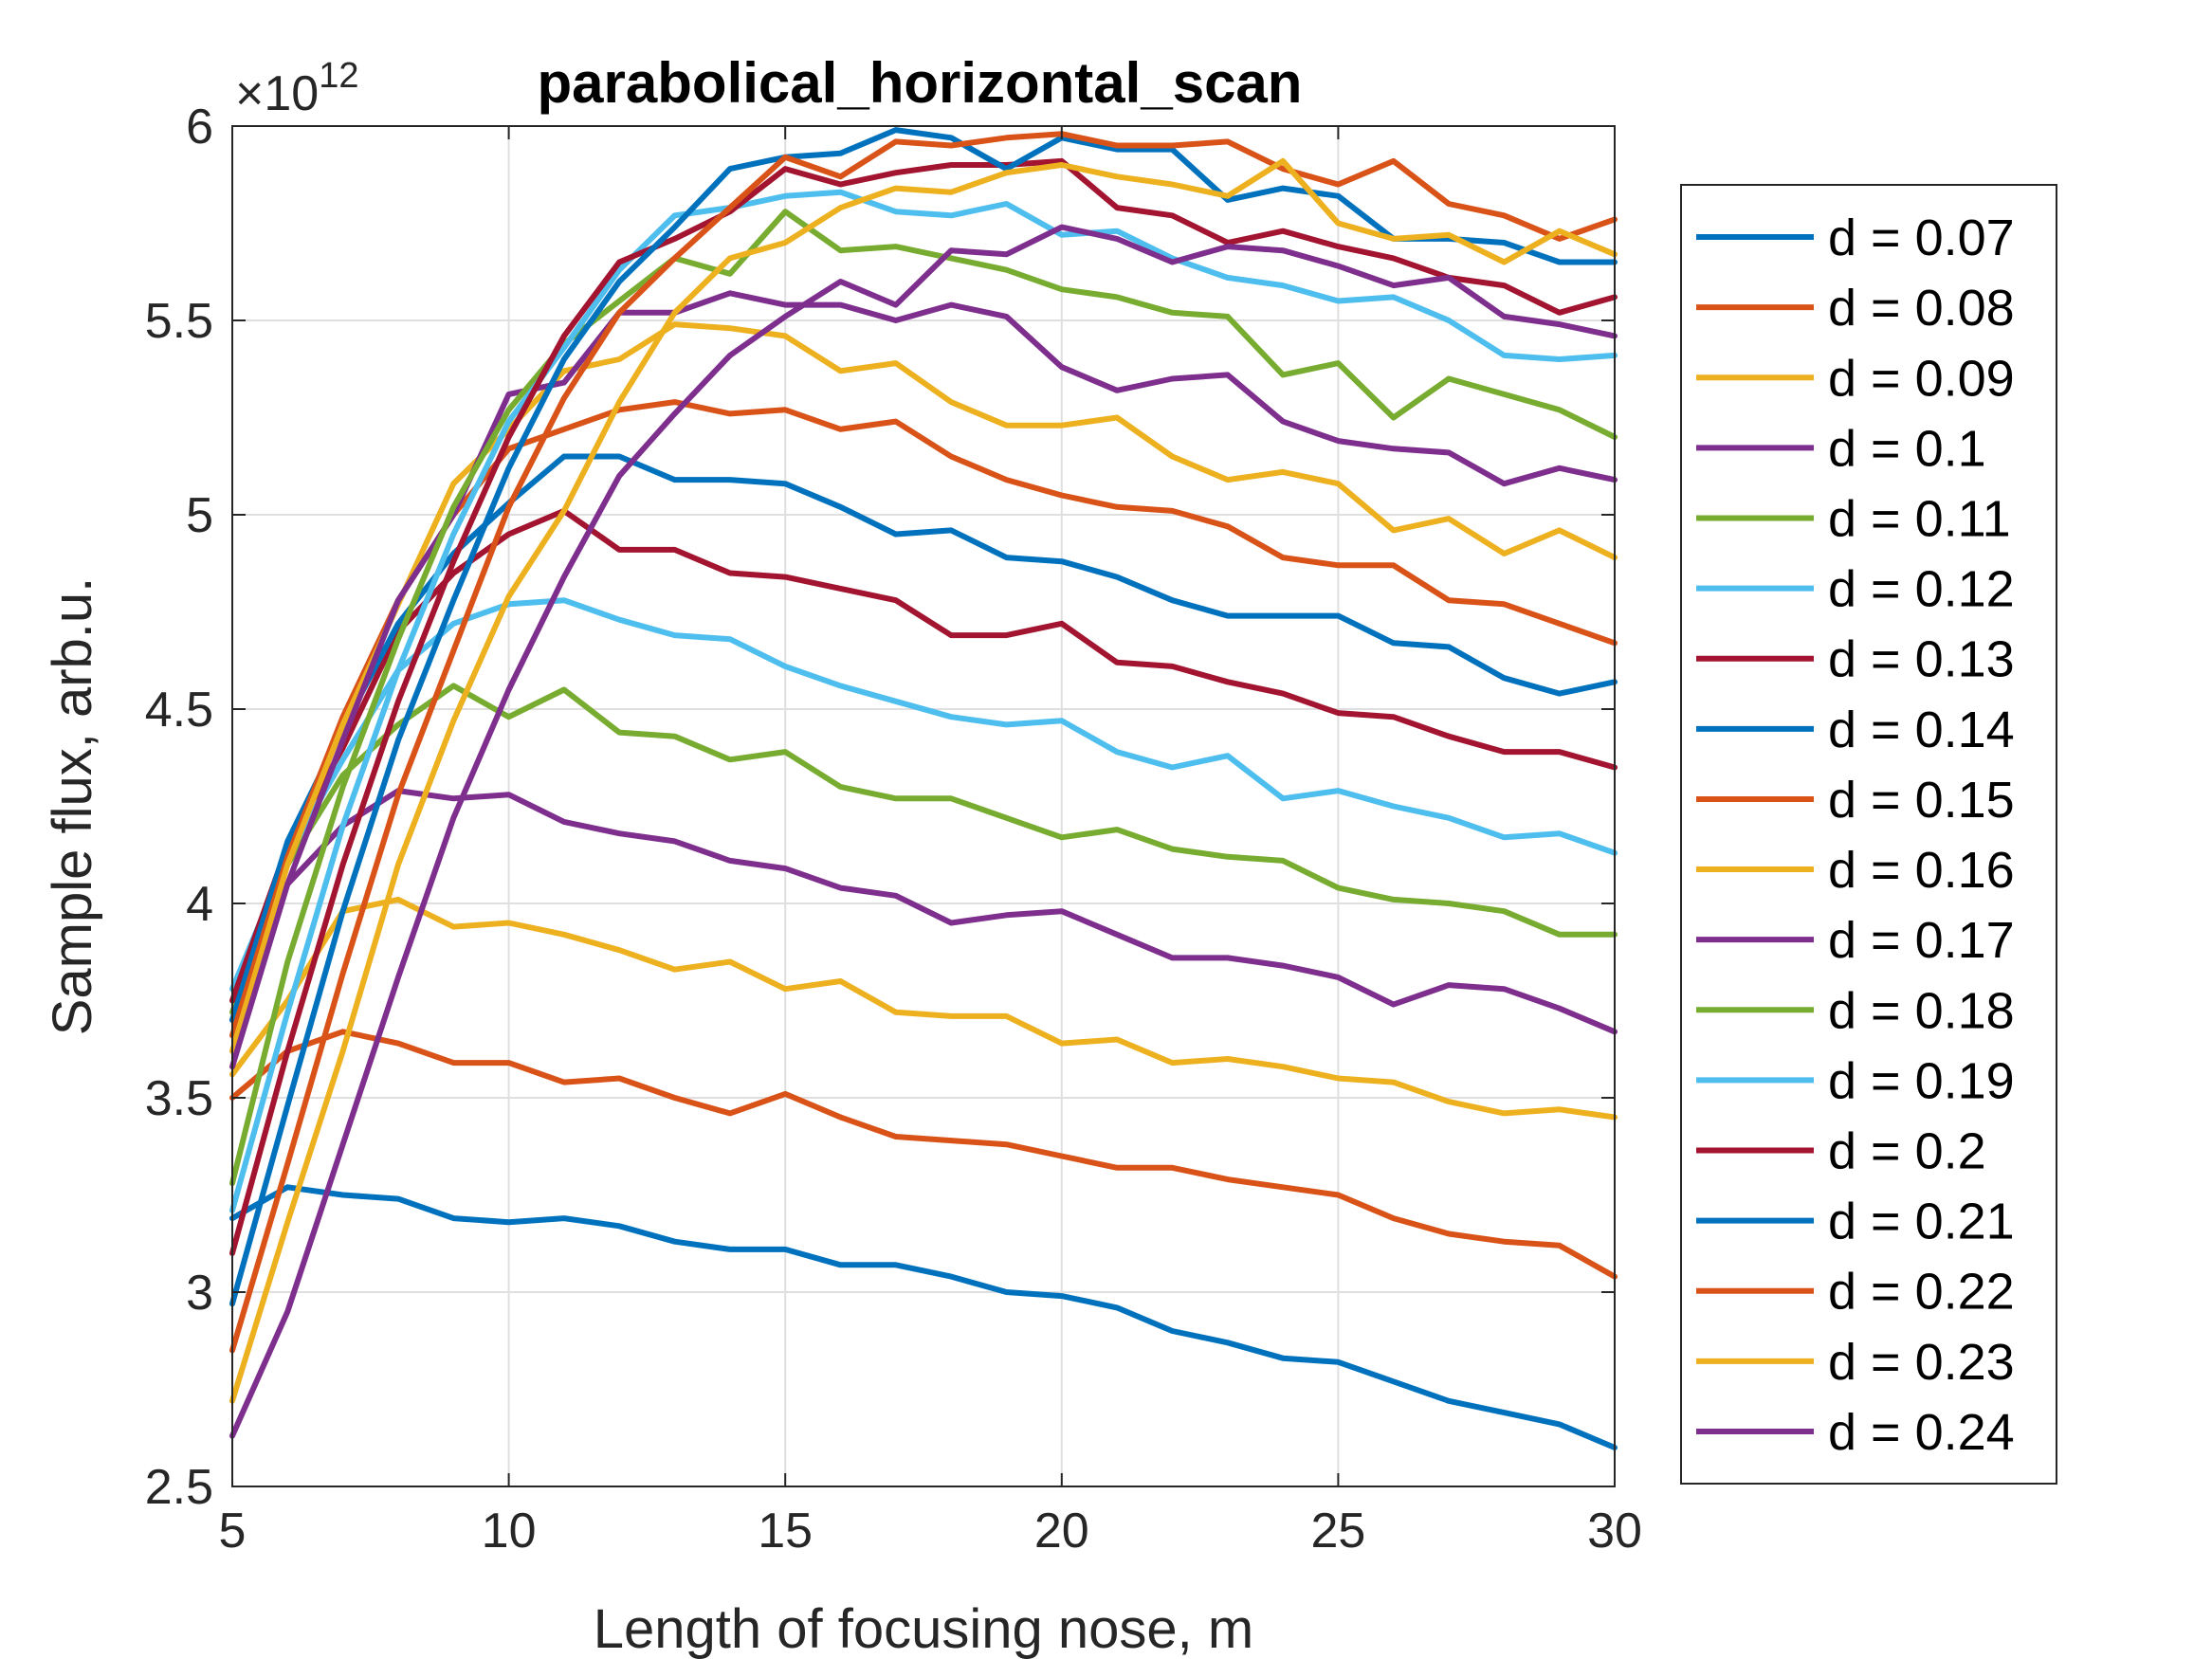 The width and height of the screenshot is (2212, 1659). What do you see at coordinates (199, 1293) in the screenshot?
I see `y-tick-label: 3` at bounding box center [199, 1293].